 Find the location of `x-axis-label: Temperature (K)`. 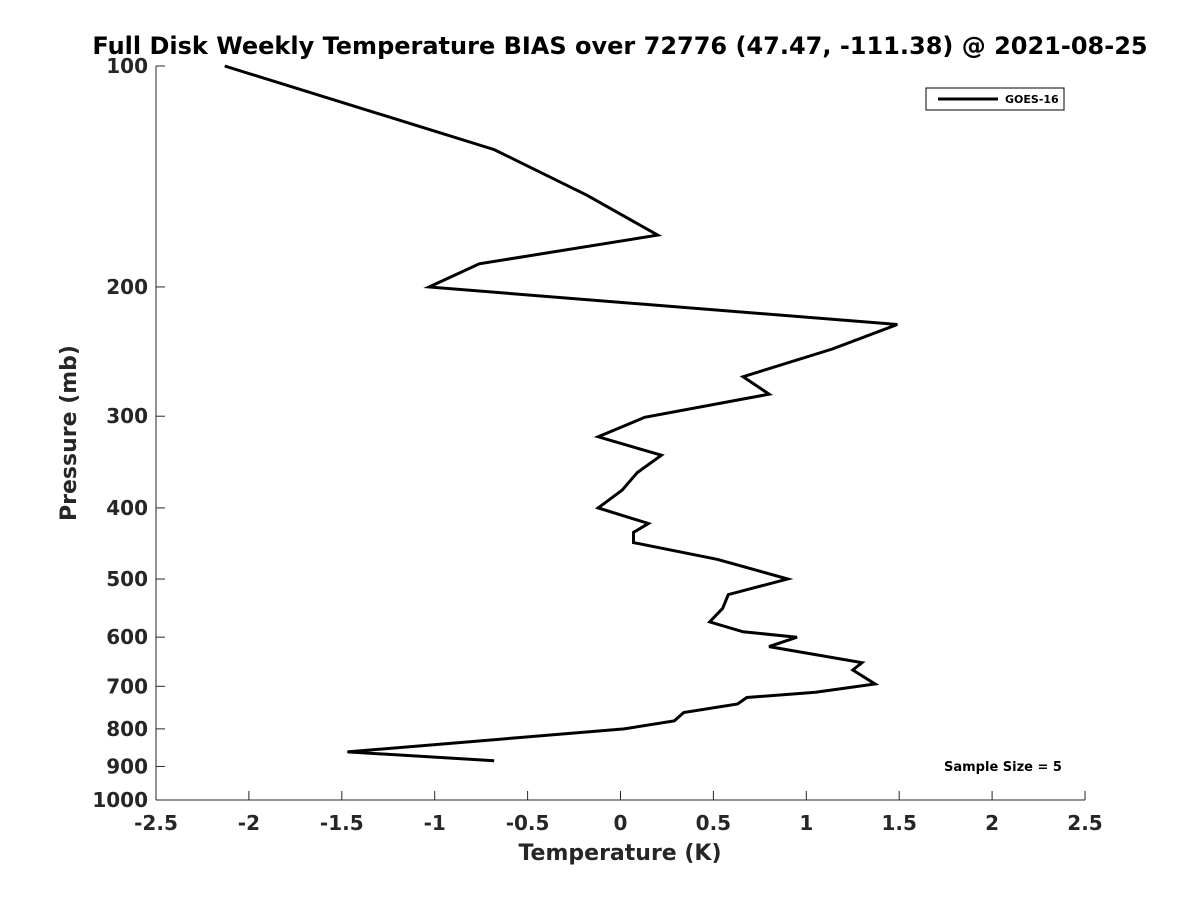

x-axis-label: Temperature (K) is located at coordinates (619, 853).